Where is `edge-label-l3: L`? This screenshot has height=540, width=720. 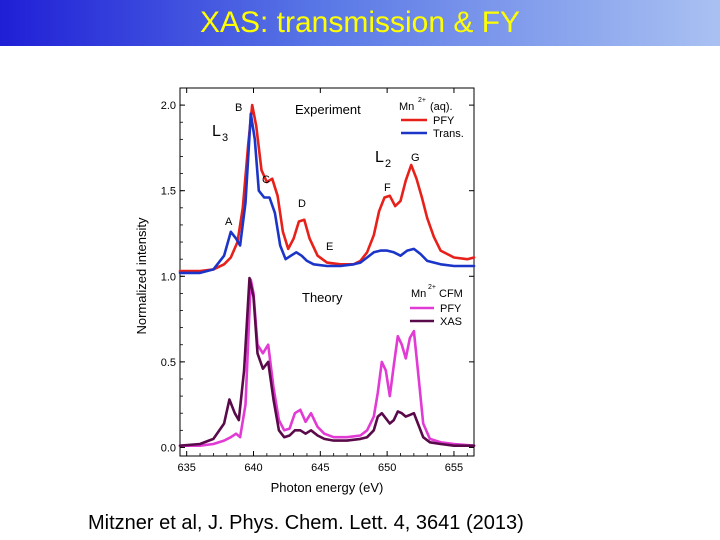
edge-label-l3: L is located at coordinates (216, 131).